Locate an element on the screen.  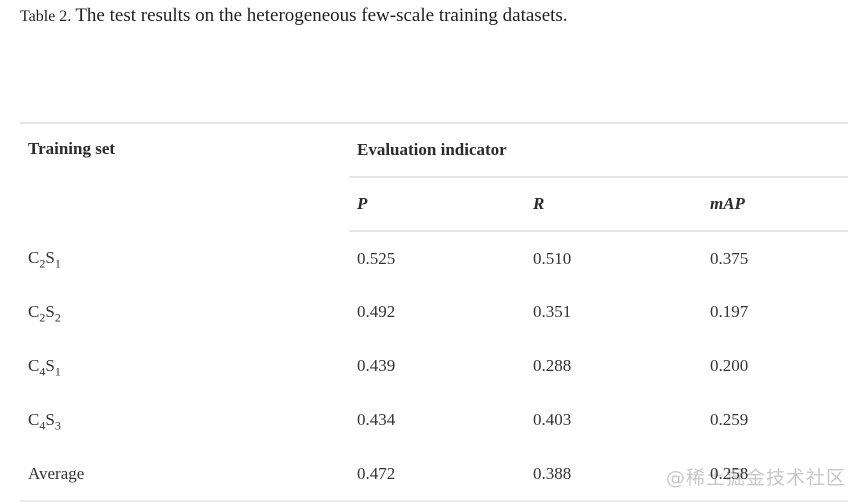
column-header-r: R is located at coordinates (613, 204).